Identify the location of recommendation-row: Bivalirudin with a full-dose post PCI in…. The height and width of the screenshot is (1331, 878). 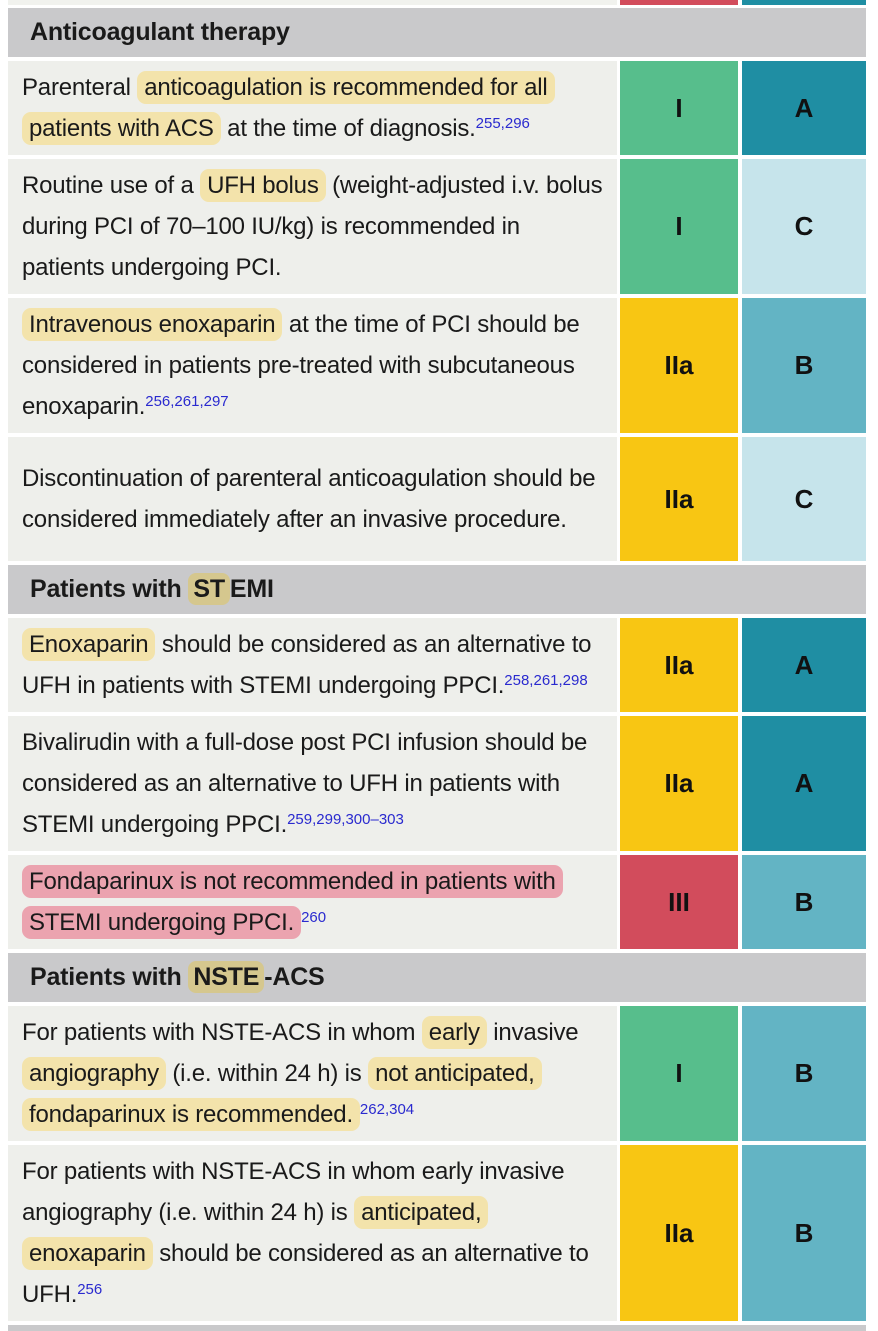
(437, 783).